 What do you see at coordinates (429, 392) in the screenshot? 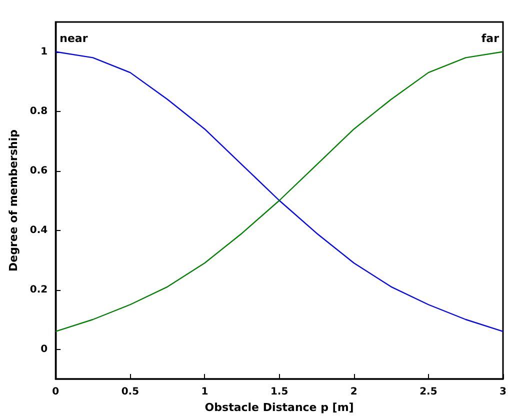
I see `x-tick-label: 2.5` at bounding box center [429, 392].